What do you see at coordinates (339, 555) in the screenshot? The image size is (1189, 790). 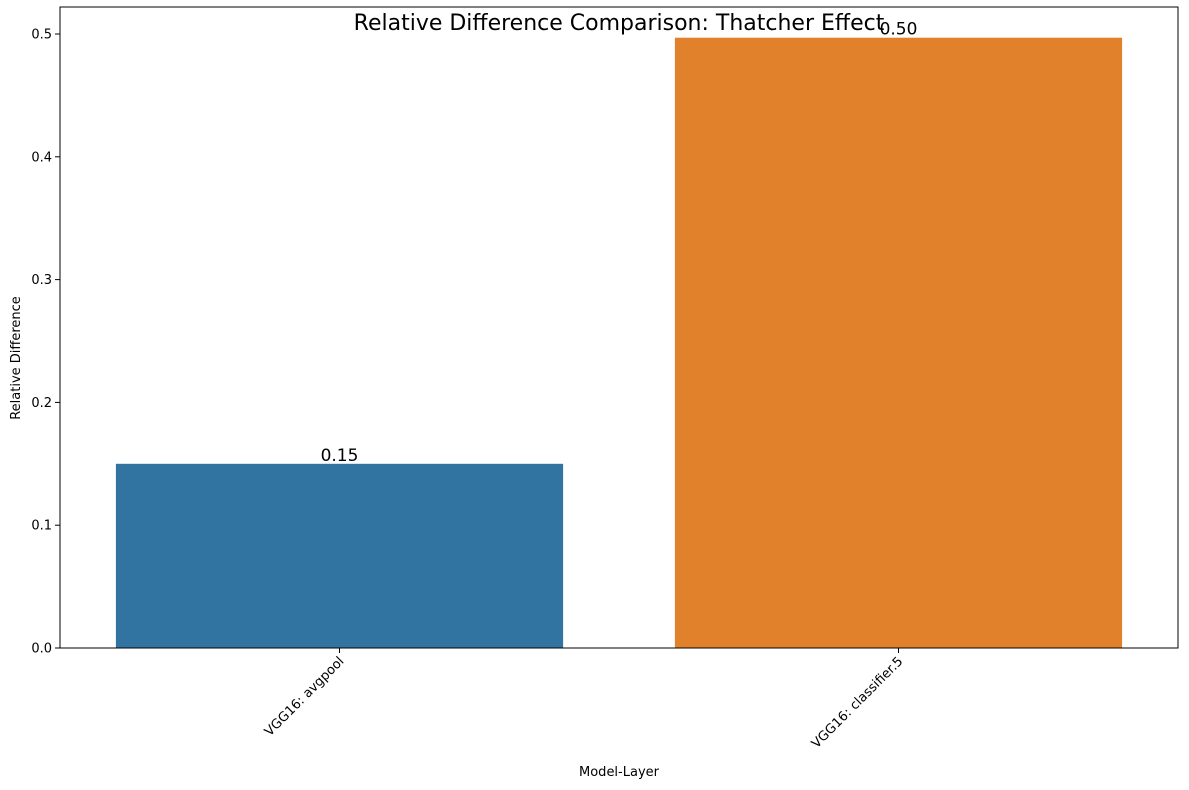 I see `bar` at bounding box center [339, 555].